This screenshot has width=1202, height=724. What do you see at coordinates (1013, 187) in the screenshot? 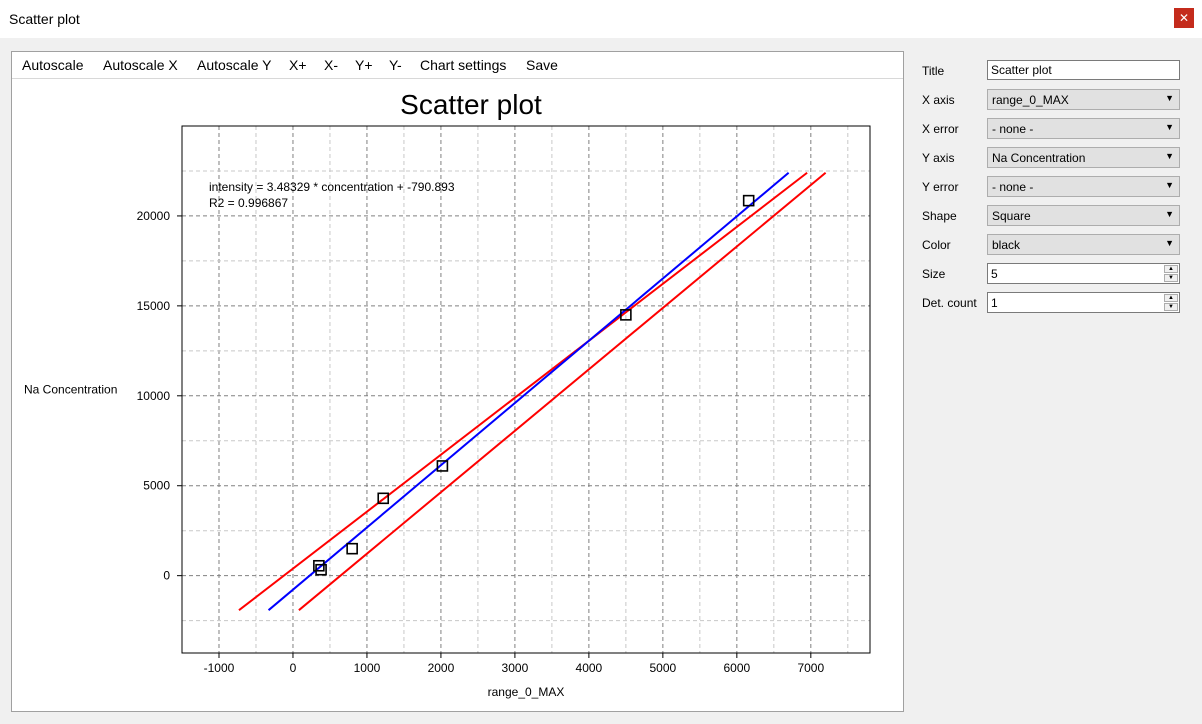
I see `y-error-value: - none -` at bounding box center [1013, 187].